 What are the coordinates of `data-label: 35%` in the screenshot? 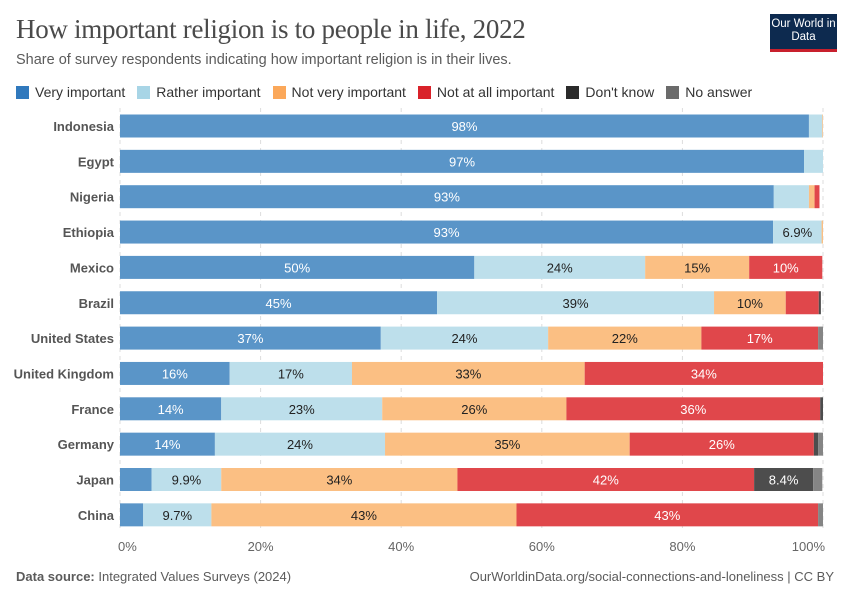 It's located at (507, 444).